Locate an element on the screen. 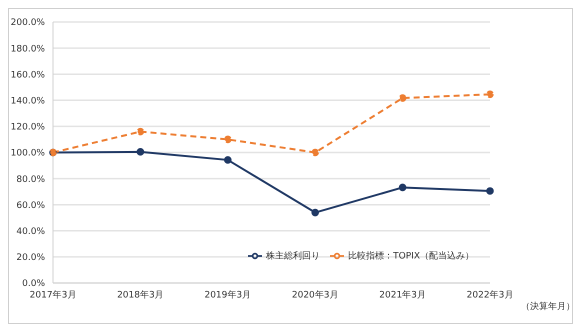  x-tick-label: 2022年3月 is located at coordinates (490, 294).